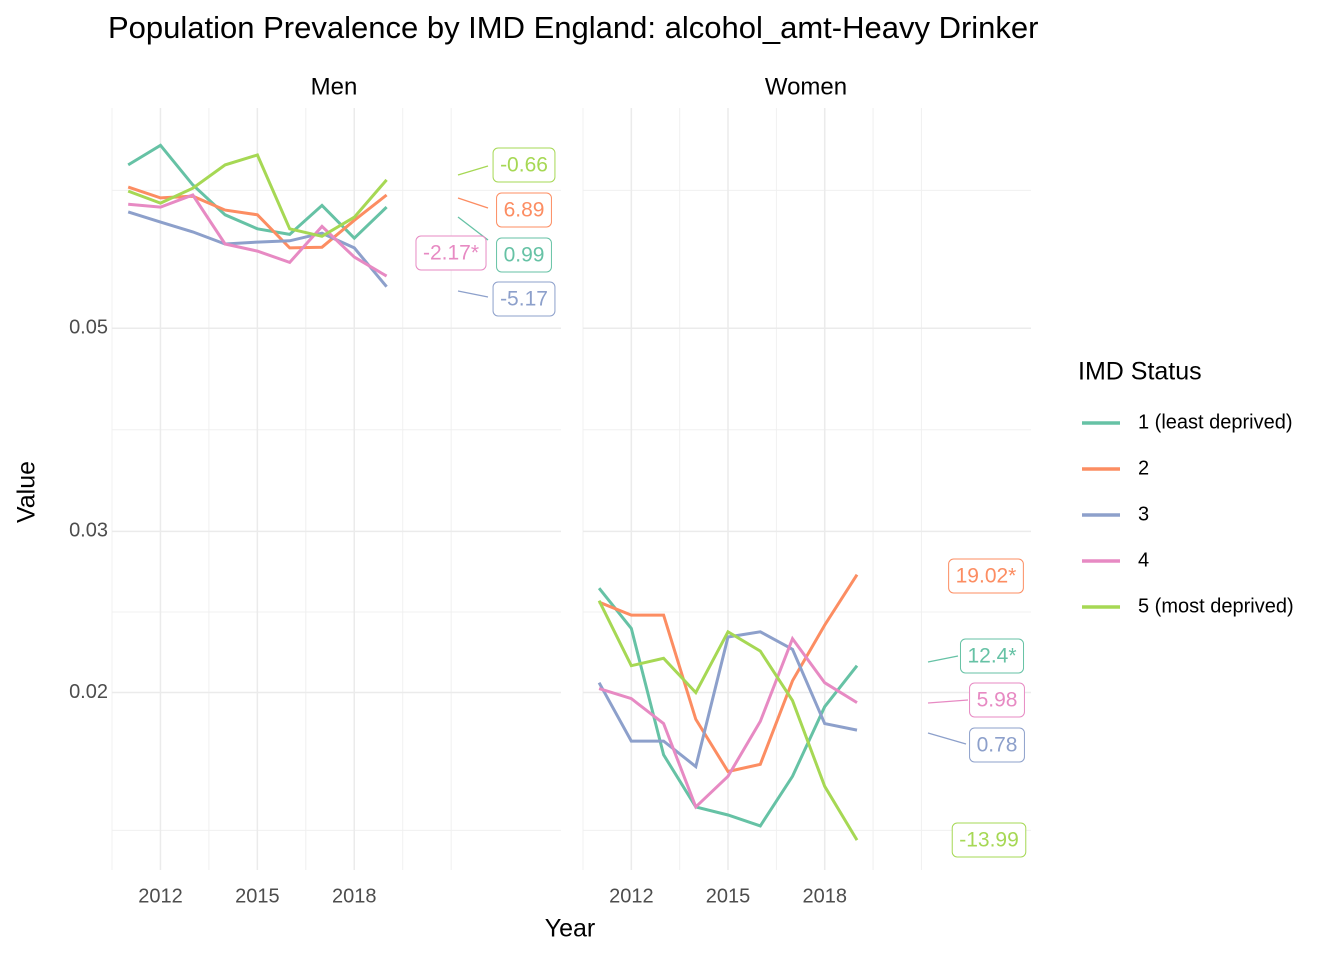 The width and height of the screenshot is (1344, 965). Describe the element at coordinates (1143, 468) in the screenshot. I see `legend-label: 2` at that location.